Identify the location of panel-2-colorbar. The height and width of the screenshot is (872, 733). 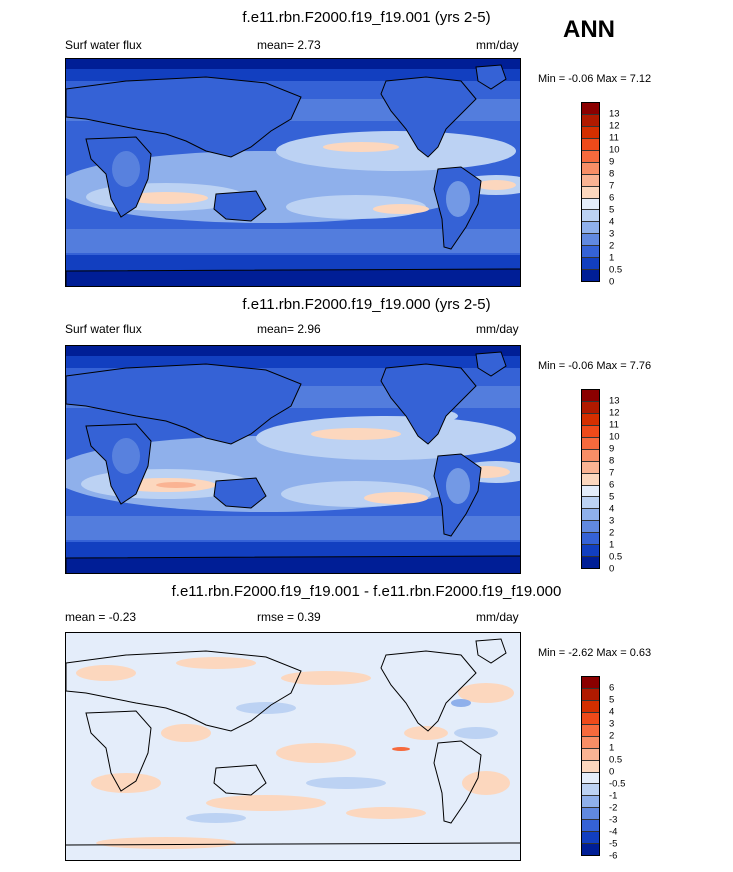
(590, 479).